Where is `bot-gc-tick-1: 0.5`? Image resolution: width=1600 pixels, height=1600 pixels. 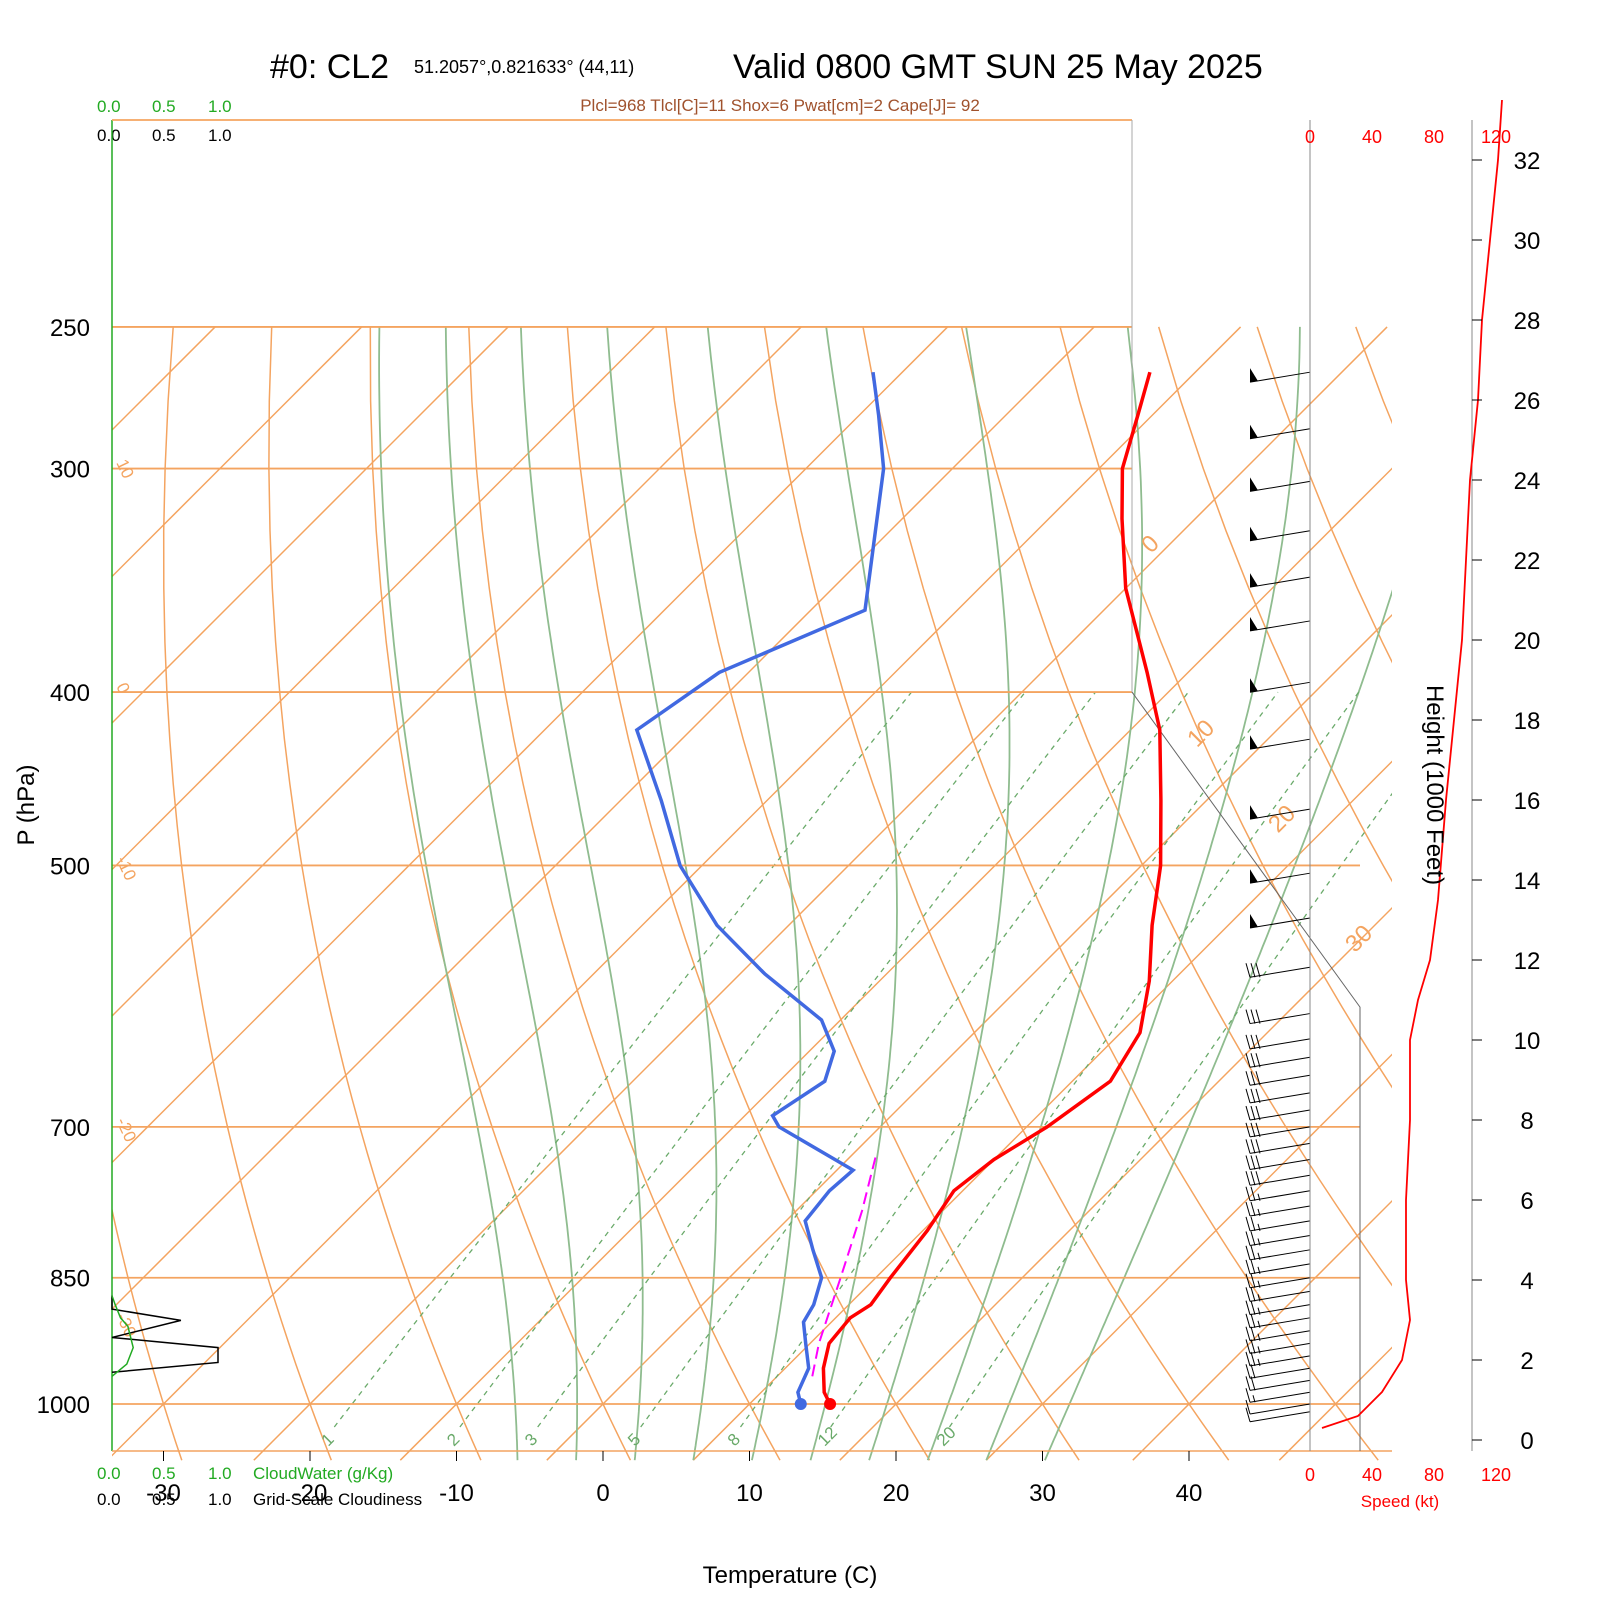 bot-gc-tick-1: 0.5 is located at coordinates (164, 1499).